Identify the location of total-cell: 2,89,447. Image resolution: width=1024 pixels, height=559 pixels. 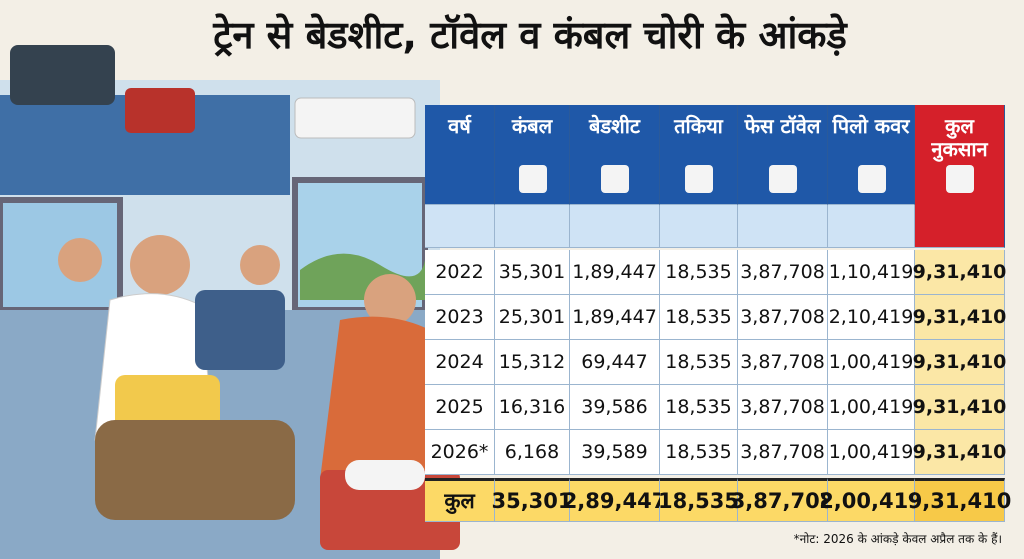
(614, 500).